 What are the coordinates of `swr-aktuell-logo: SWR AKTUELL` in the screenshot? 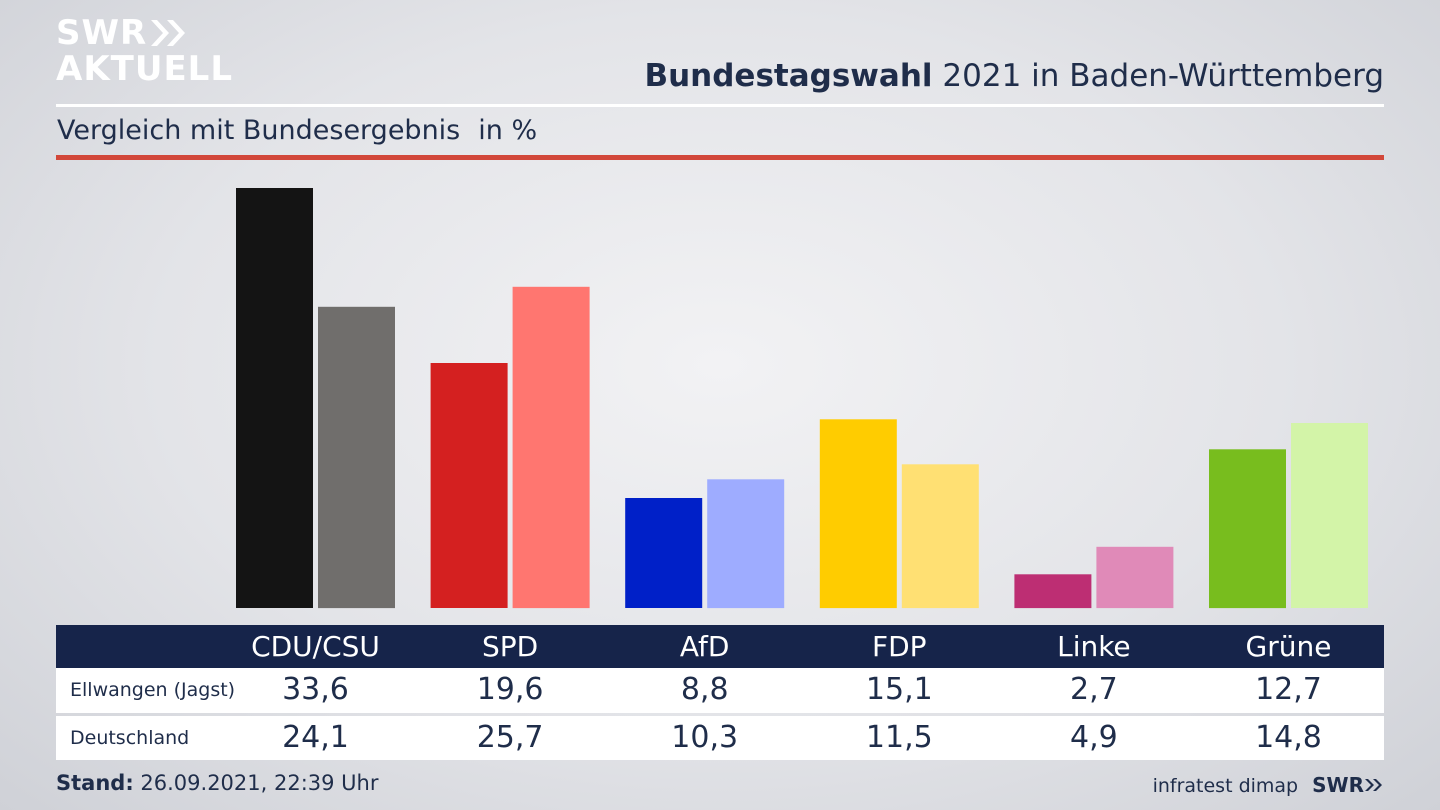 It's located at (144, 51).